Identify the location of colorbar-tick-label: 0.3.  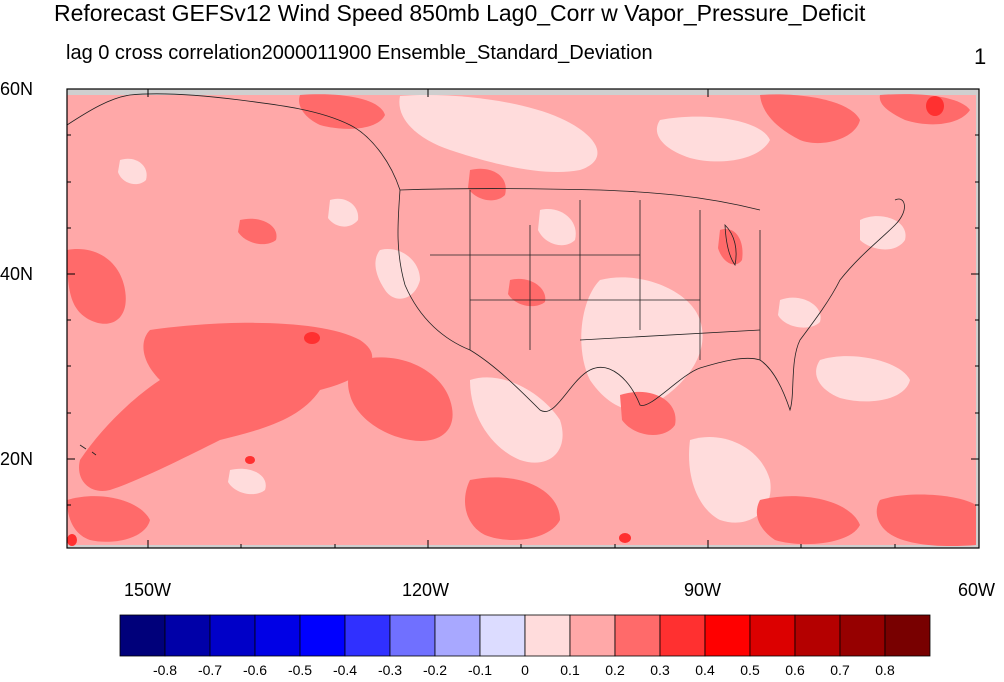
(660, 670).